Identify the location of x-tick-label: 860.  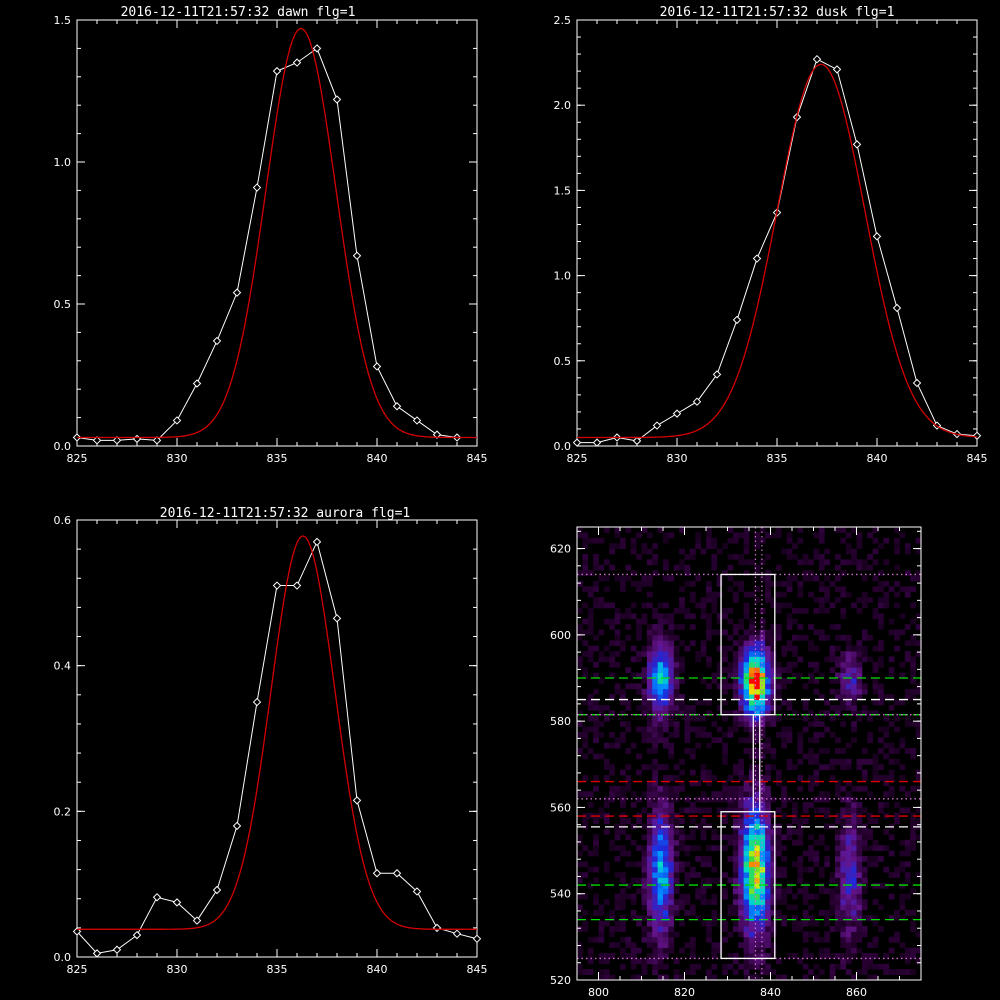
(856, 992).